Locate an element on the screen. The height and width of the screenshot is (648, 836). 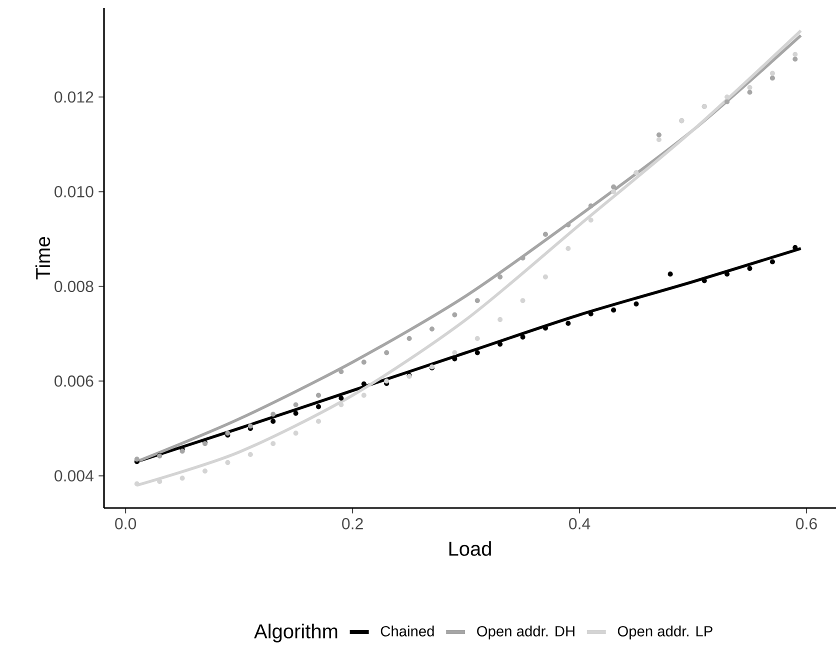
legend-label: Open addr. LP is located at coordinates (665, 633).